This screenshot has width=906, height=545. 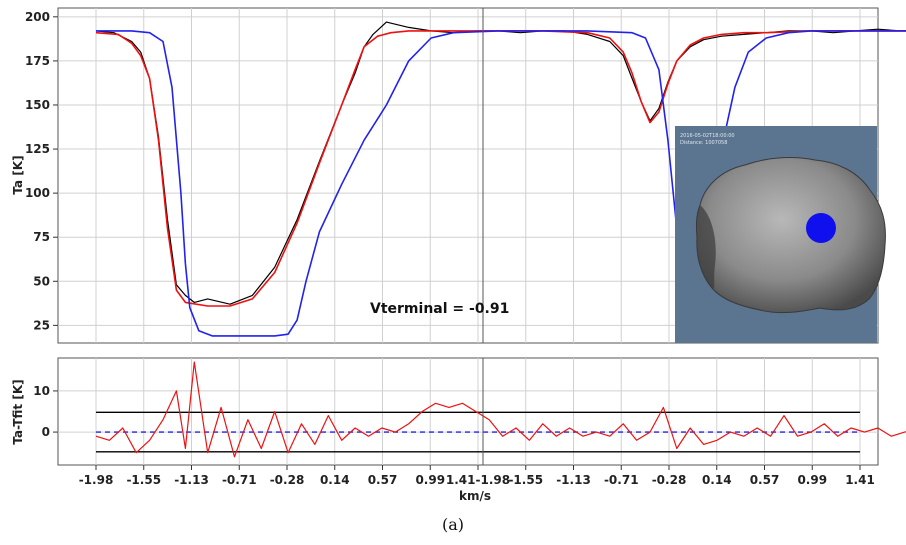 What do you see at coordinates (37, 105) in the screenshot?
I see `top-y-tick-label: 150` at bounding box center [37, 105].